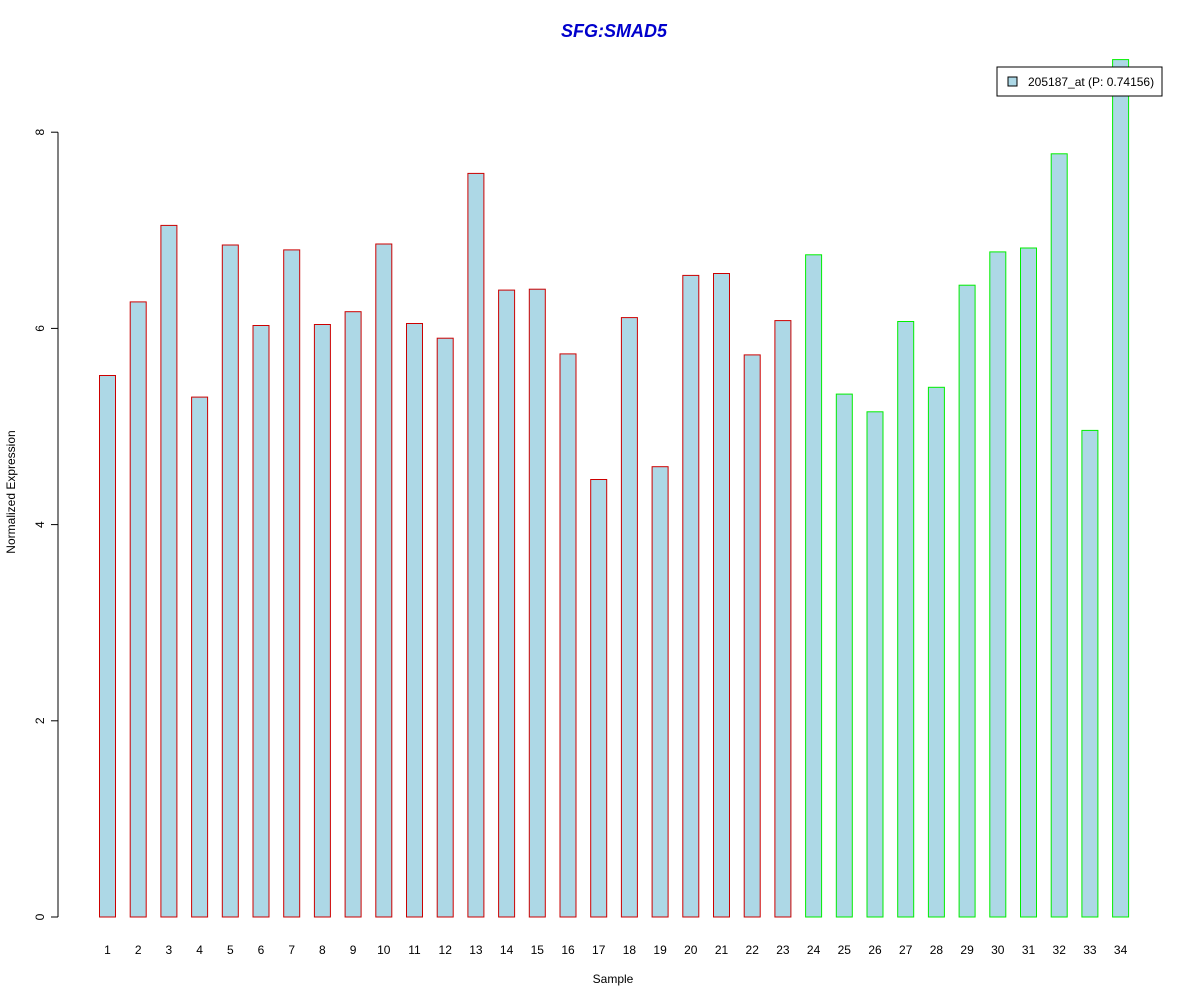 The width and height of the screenshot is (1200, 1000). Describe the element at coordinates (476, 950) in the screenshot. I see `x-tick-label: 13` at that location.